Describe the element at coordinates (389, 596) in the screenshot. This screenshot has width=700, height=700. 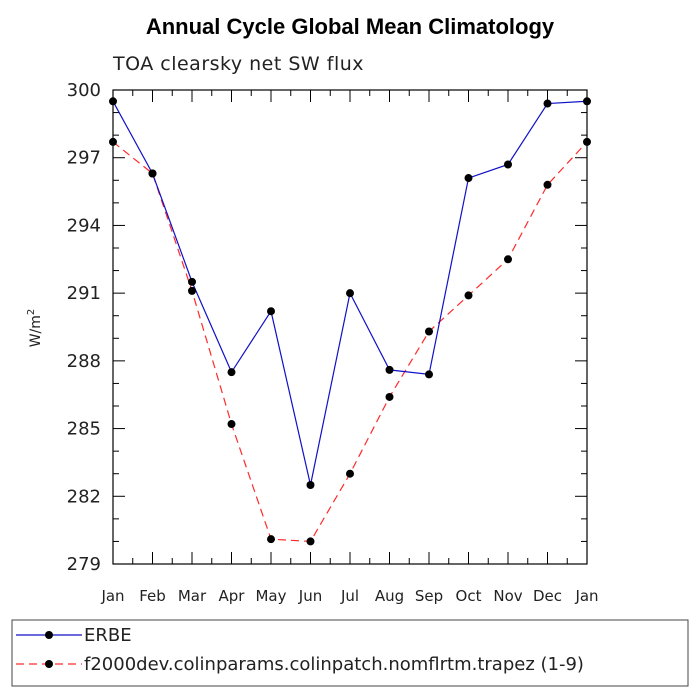
I see `x-tick-label: Aug` at that location.